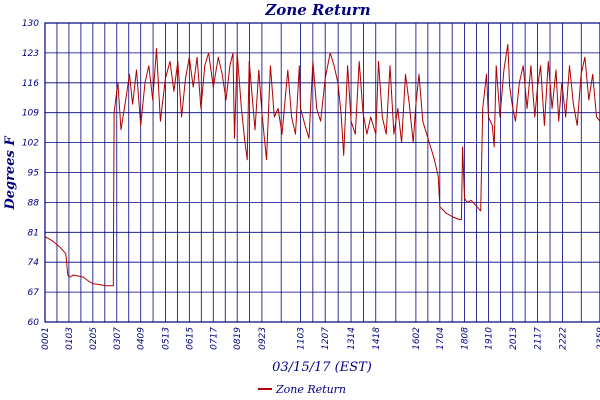 This screenshot has height=400, width=600. What do you see at coordinates (70, 338) in the screenshot?
I see `x-tick-label: 0103` at bounding box center [70, 338].